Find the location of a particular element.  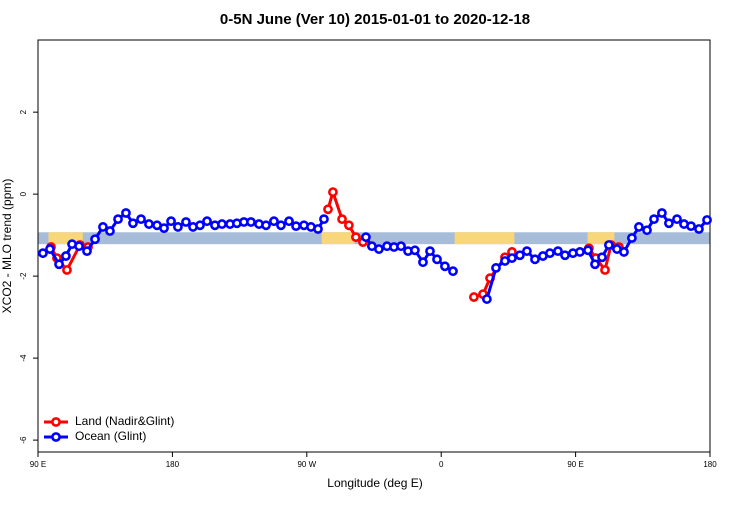

y-axis-label: XCO2 - MLO trend (ppm) is located at coordinates (7, 246).